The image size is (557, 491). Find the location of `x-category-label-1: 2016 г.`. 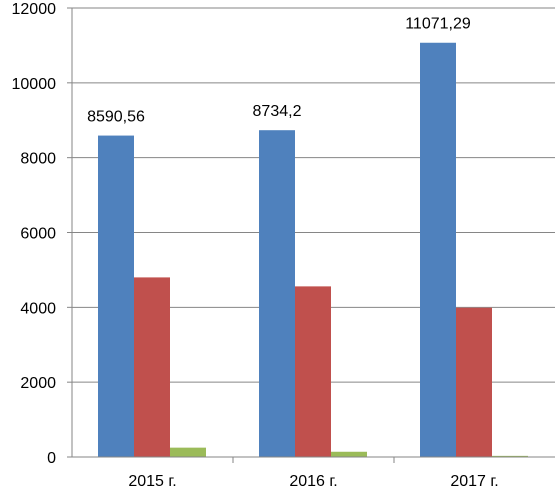

x-category-label-1: 2016 г. is located at coordinates (313, 481).